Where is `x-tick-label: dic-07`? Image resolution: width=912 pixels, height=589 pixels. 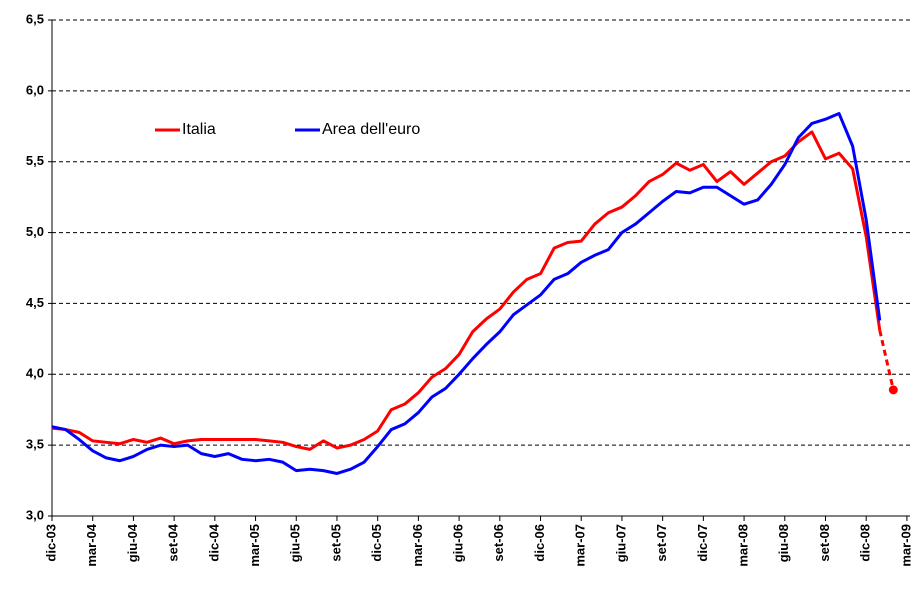 x-tick-label: dic-07 is located at coordinates (702, 543).